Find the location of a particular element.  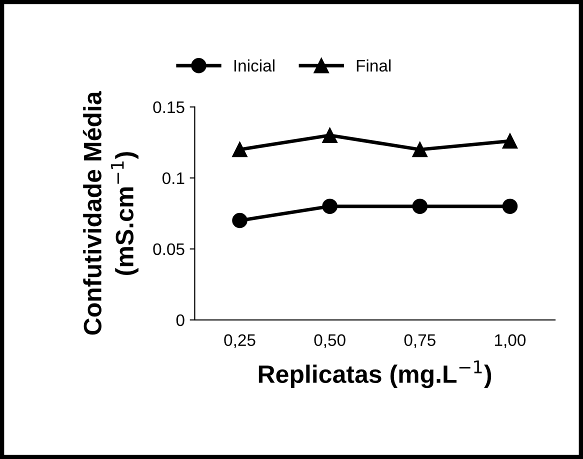

x-tick-label: 0,25 is located at coordinates (240, 341).